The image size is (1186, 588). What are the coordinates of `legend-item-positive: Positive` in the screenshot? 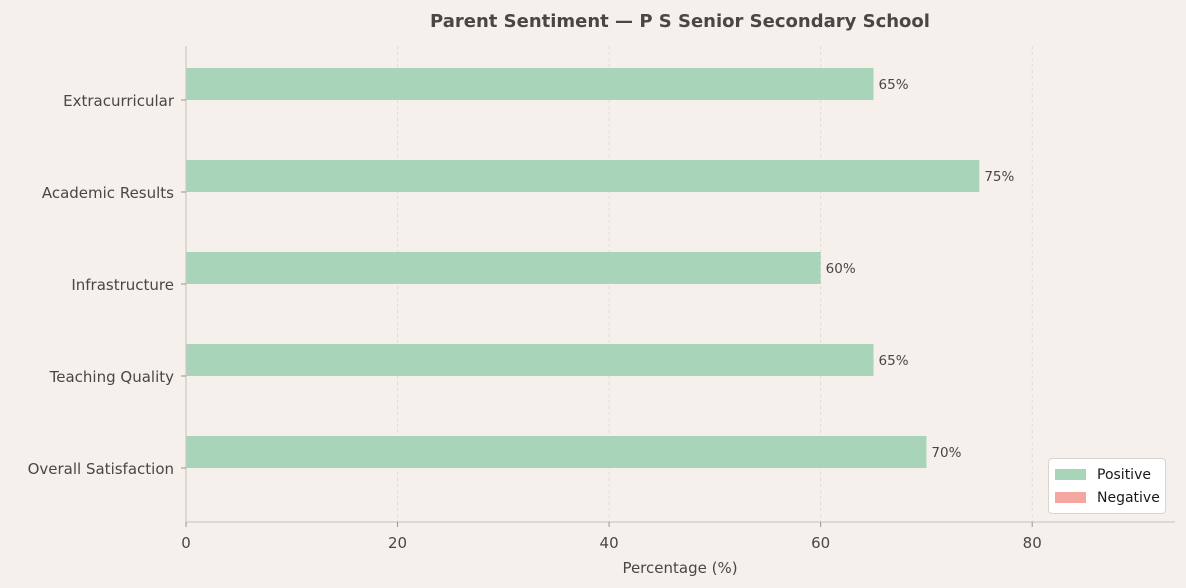 It's located at (1107, 474).